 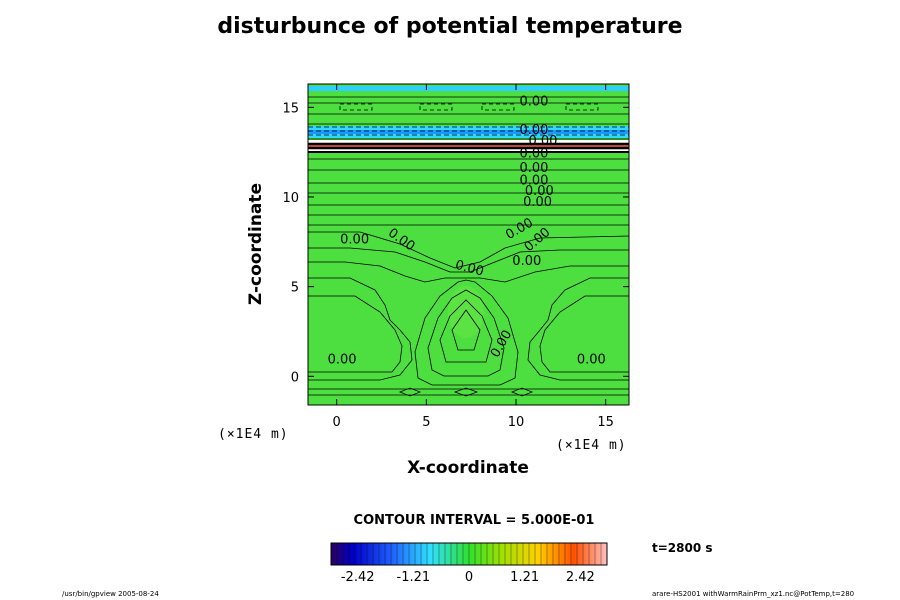 I want to click on upper-cold-band, so click(x=468, y=88).